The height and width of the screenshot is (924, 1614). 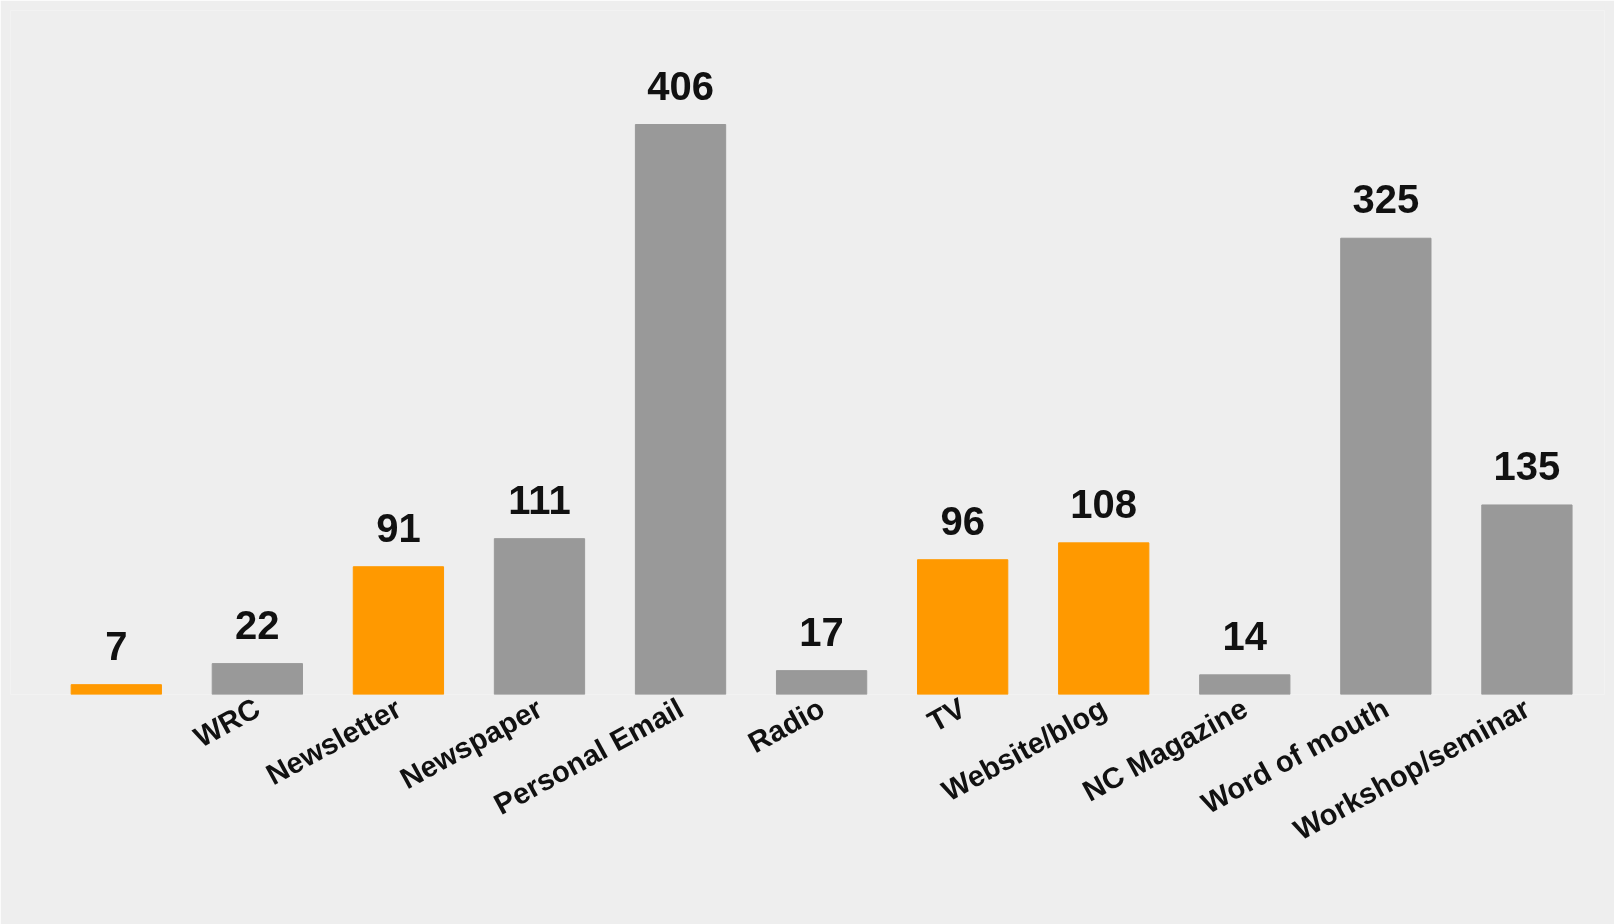 What do you see at coordinates (1104, 503) in the screenshot?
I see `data-label: 108` at bounding box center [1104, 503].